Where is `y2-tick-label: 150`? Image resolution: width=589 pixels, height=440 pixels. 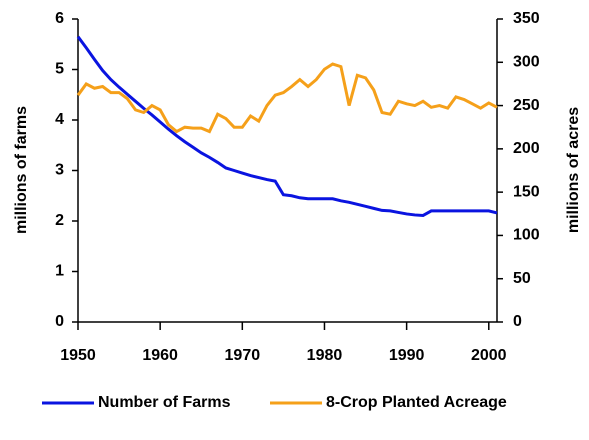
y2-tick-label: 150 is located at coordinates (526, 191).